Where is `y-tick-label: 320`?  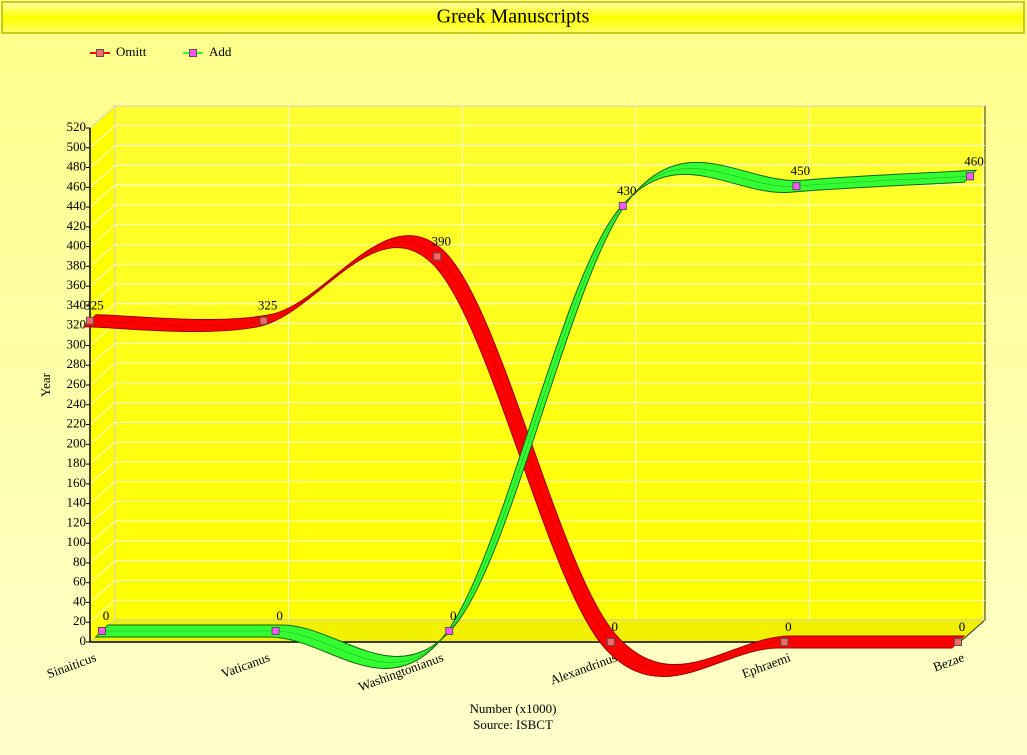
y-tick-label: 320 is located at coordinates (77, 324).